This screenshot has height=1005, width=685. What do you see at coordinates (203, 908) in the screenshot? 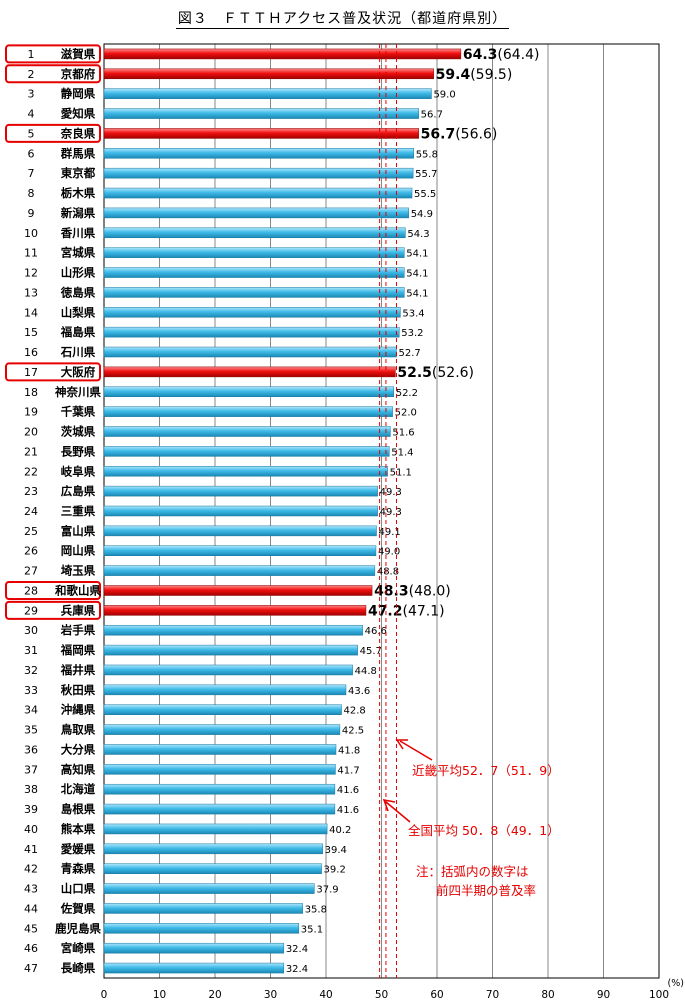
I see `bar-佐賀県` at bounding box center [203, 908].